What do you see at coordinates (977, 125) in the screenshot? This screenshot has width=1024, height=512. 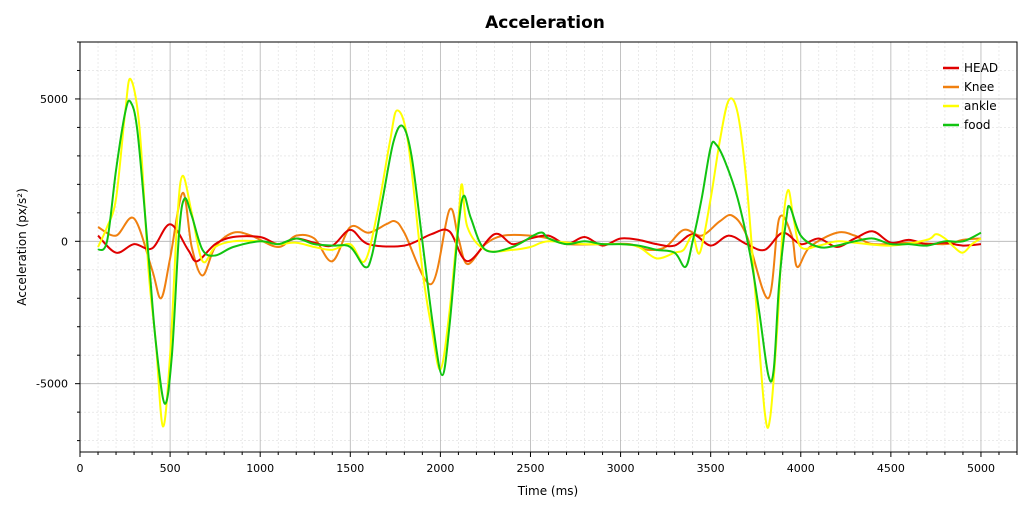 I see `legend-label-food: food` at bounding box center [977, 125].